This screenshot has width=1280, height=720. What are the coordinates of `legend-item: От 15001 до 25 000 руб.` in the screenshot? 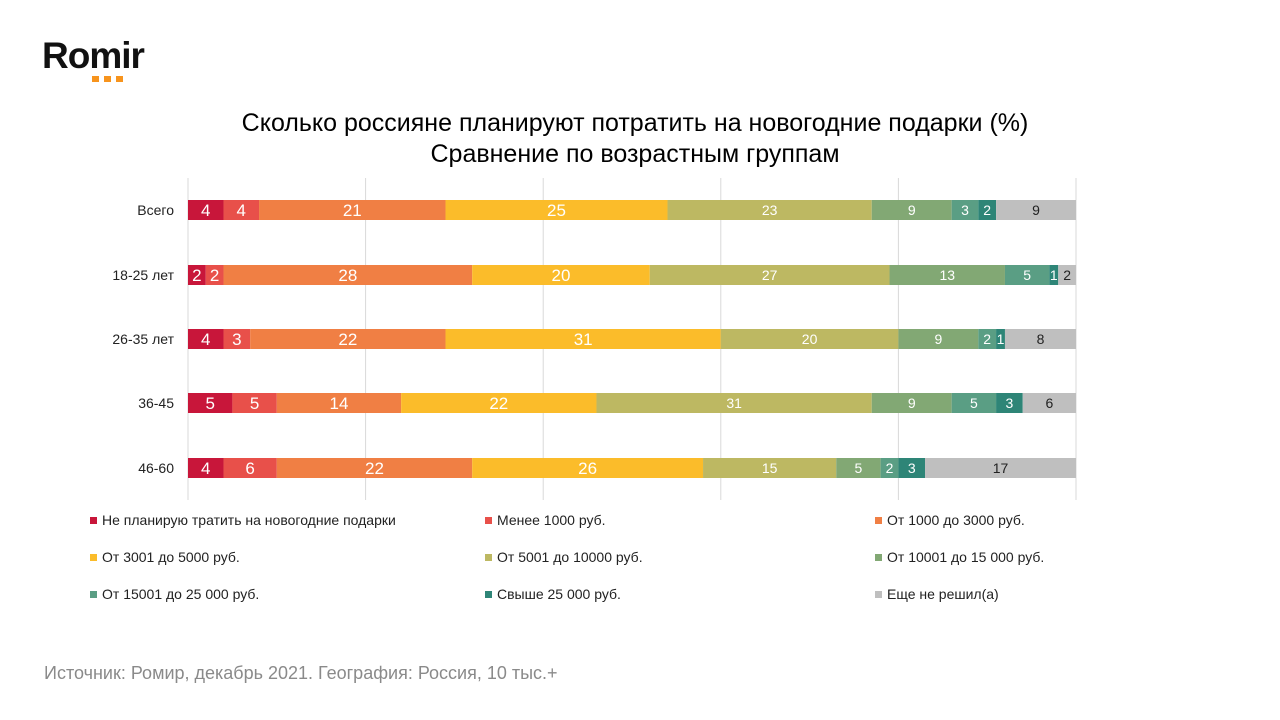 It's located at (174, 594).